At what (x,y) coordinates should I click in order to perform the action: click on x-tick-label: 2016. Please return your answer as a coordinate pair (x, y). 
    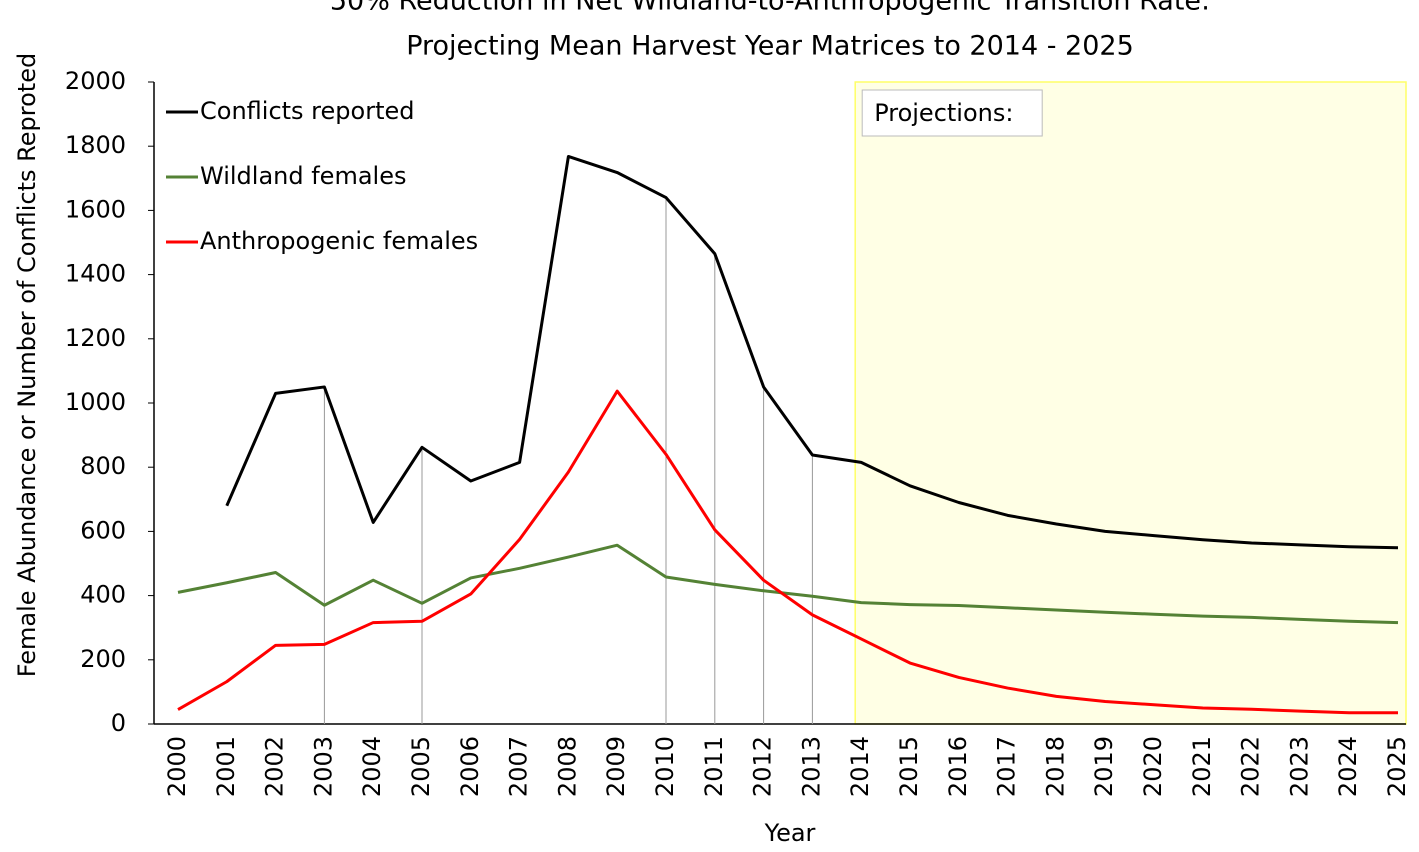
    Looking at the image, I should click on (958, 766).